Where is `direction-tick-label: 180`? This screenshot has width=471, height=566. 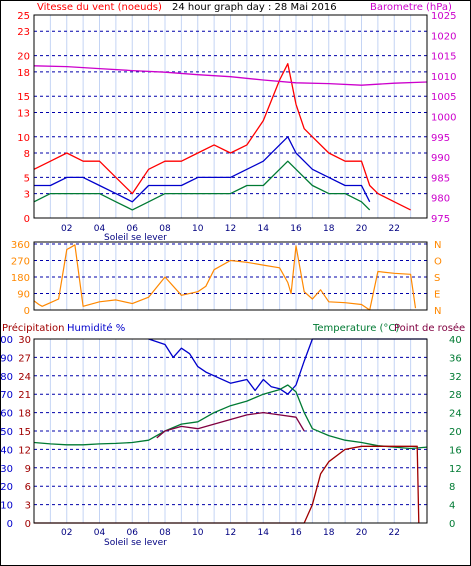
direction-tick-label: 180 is located at coordinates (20, 278).